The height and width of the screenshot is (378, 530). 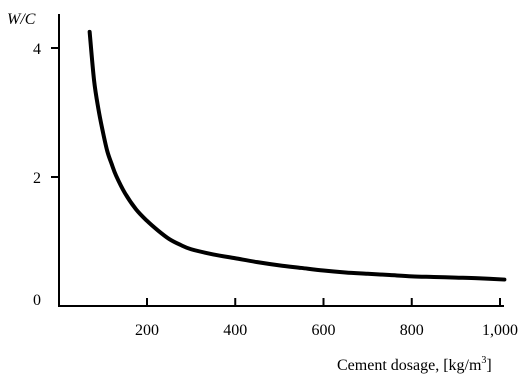 What do you see at coordinates (37, 300) in the screenshot?
I see `y-tick-label: 0` at bounding box center [37, 300].